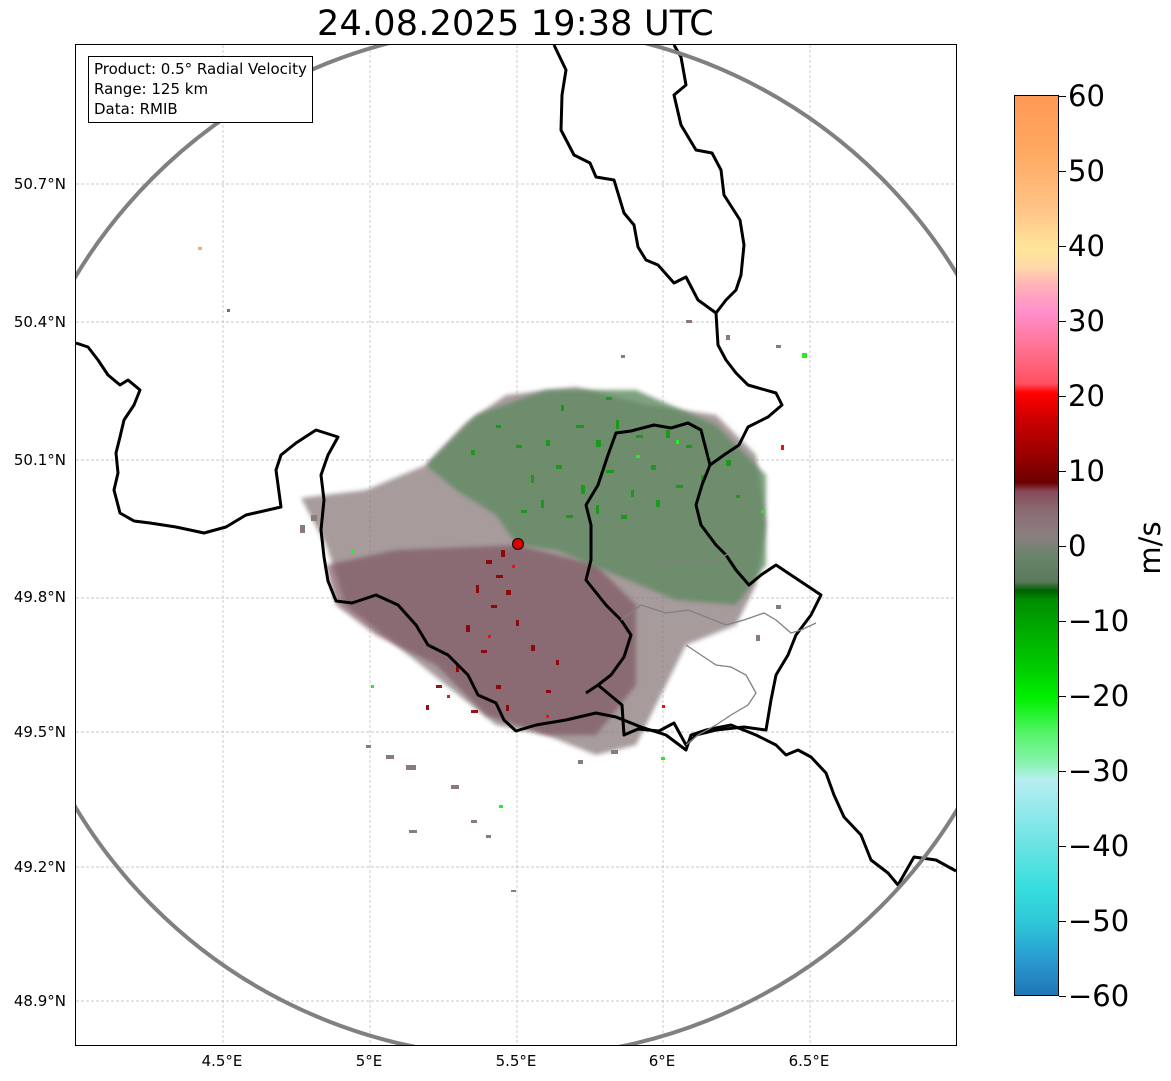  I want to click on colorbar-tick-label: 10, so click(1086, 471).